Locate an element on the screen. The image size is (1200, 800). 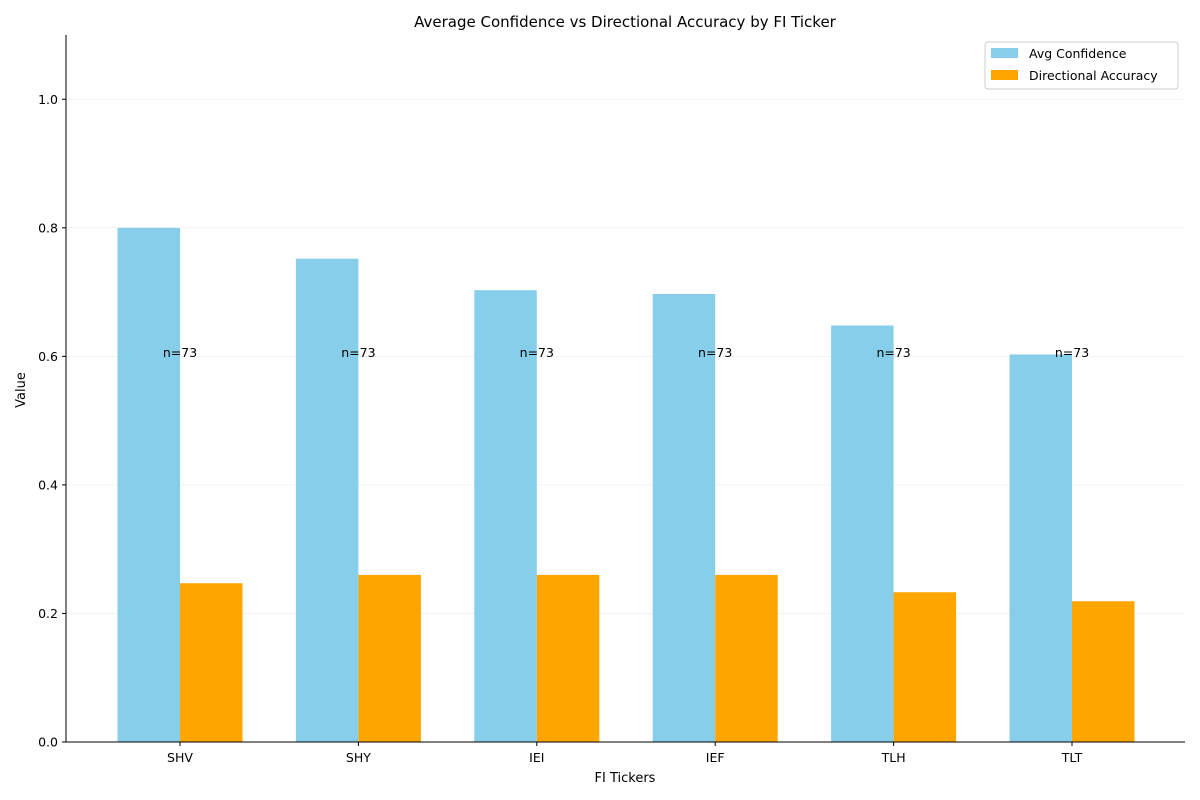
y-tick-label: 0.8 is located at coordinates (48, 227).